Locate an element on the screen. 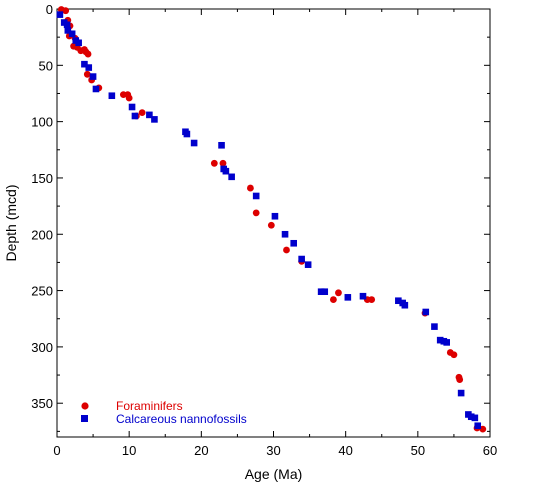 The image size is (549, 485). x-tick-label: 60 is located at coordinates (490, 450).